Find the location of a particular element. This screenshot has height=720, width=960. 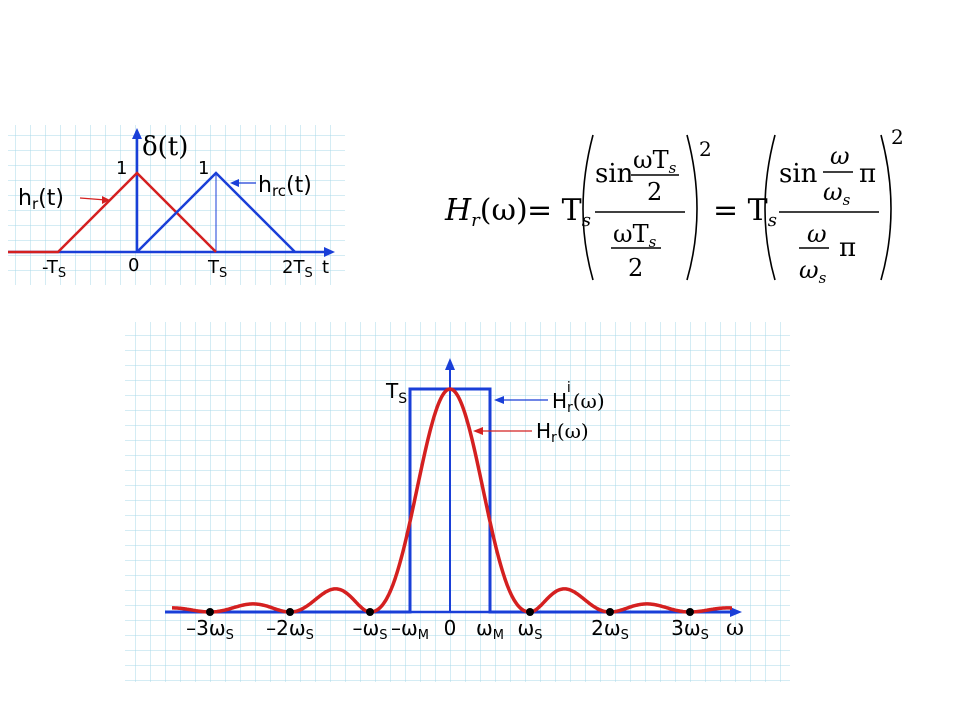

hri-legend: Hri(ω) is located at coordinates (549, 398).